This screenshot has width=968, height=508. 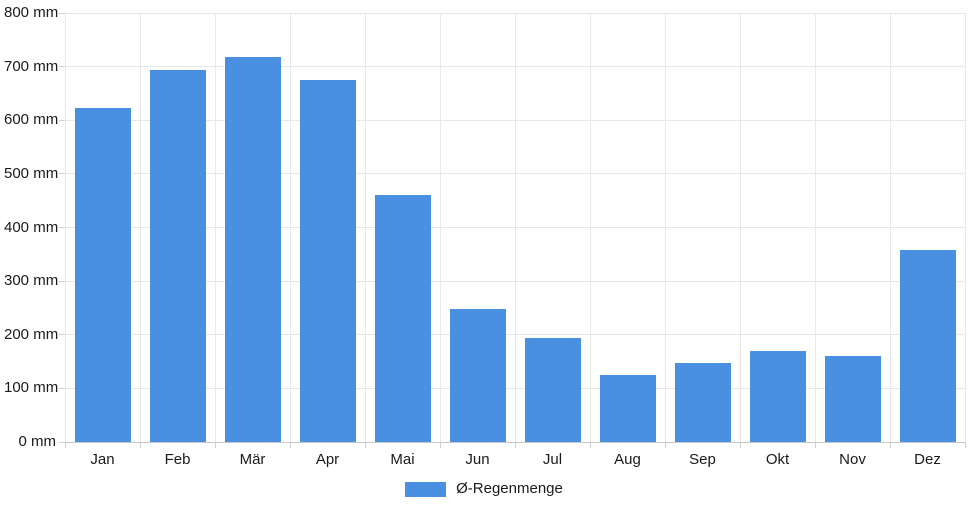 I want to click on bar-jun, so click(x=477, y=375).